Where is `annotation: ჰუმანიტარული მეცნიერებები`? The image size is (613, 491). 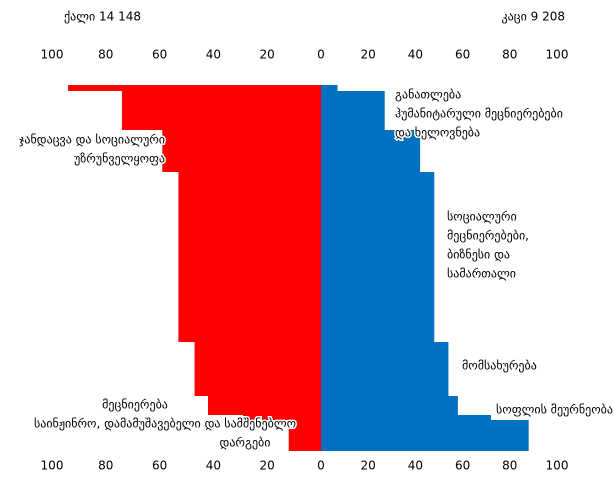
annotation: ჰუმანიტარული მეცნიერებები is located at coordinates (479, 114).